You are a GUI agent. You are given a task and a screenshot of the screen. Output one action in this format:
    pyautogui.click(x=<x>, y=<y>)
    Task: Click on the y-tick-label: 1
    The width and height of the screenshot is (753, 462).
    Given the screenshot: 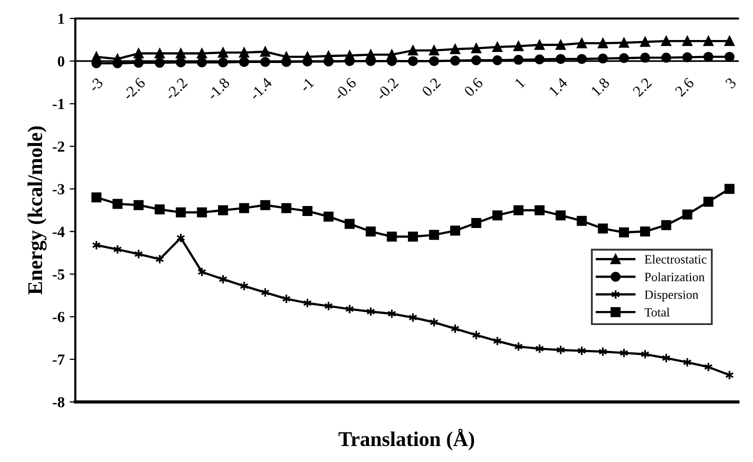 What is the action you would take?
    pyautogui.click(x=61, y=19)
    